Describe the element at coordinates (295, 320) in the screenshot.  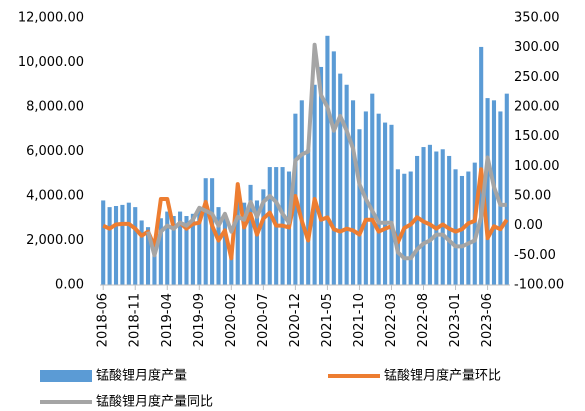
I see `x-tick-label: 2020-12` at that location.